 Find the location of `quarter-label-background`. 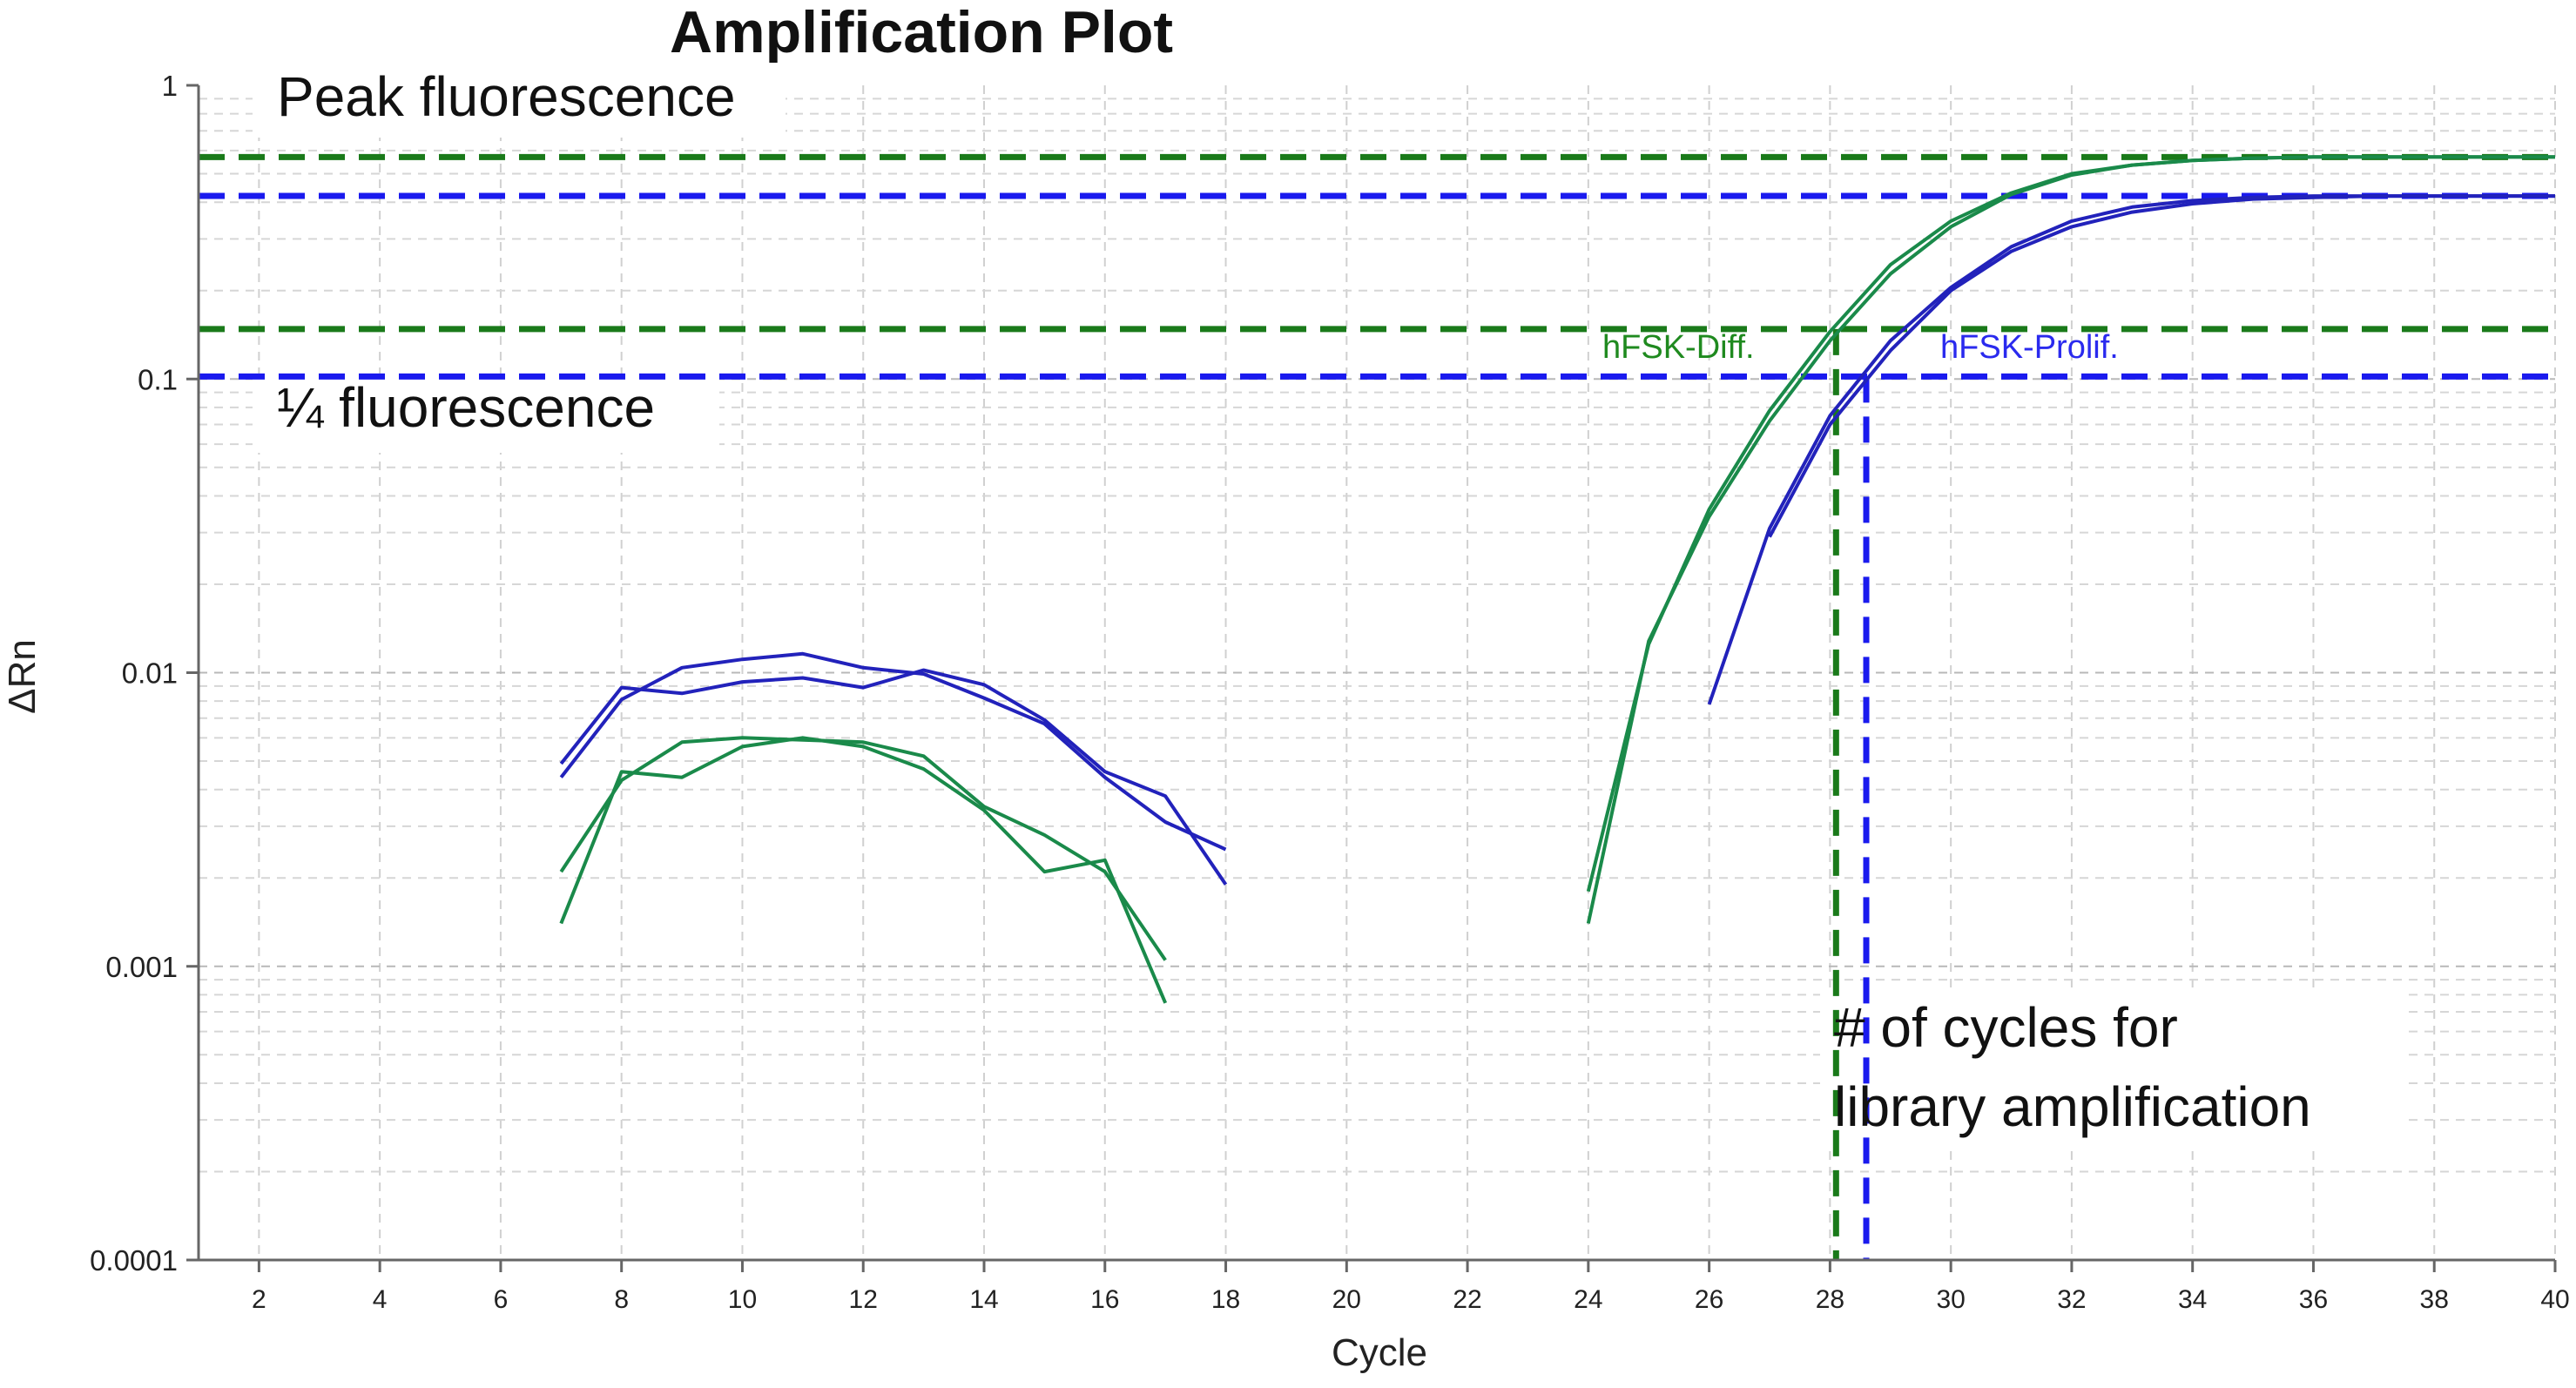

quarter-label-background is located at coordinates (486, 414).